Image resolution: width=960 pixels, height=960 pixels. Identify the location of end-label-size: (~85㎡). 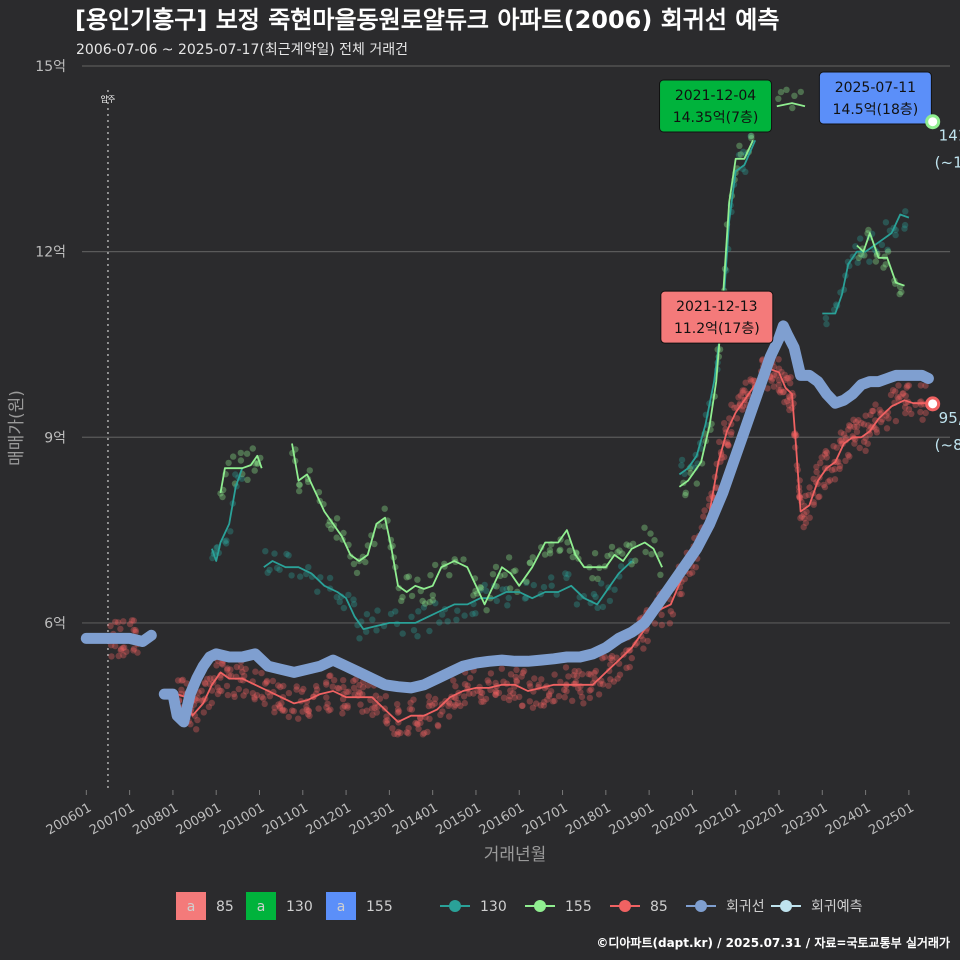
(947, 445).